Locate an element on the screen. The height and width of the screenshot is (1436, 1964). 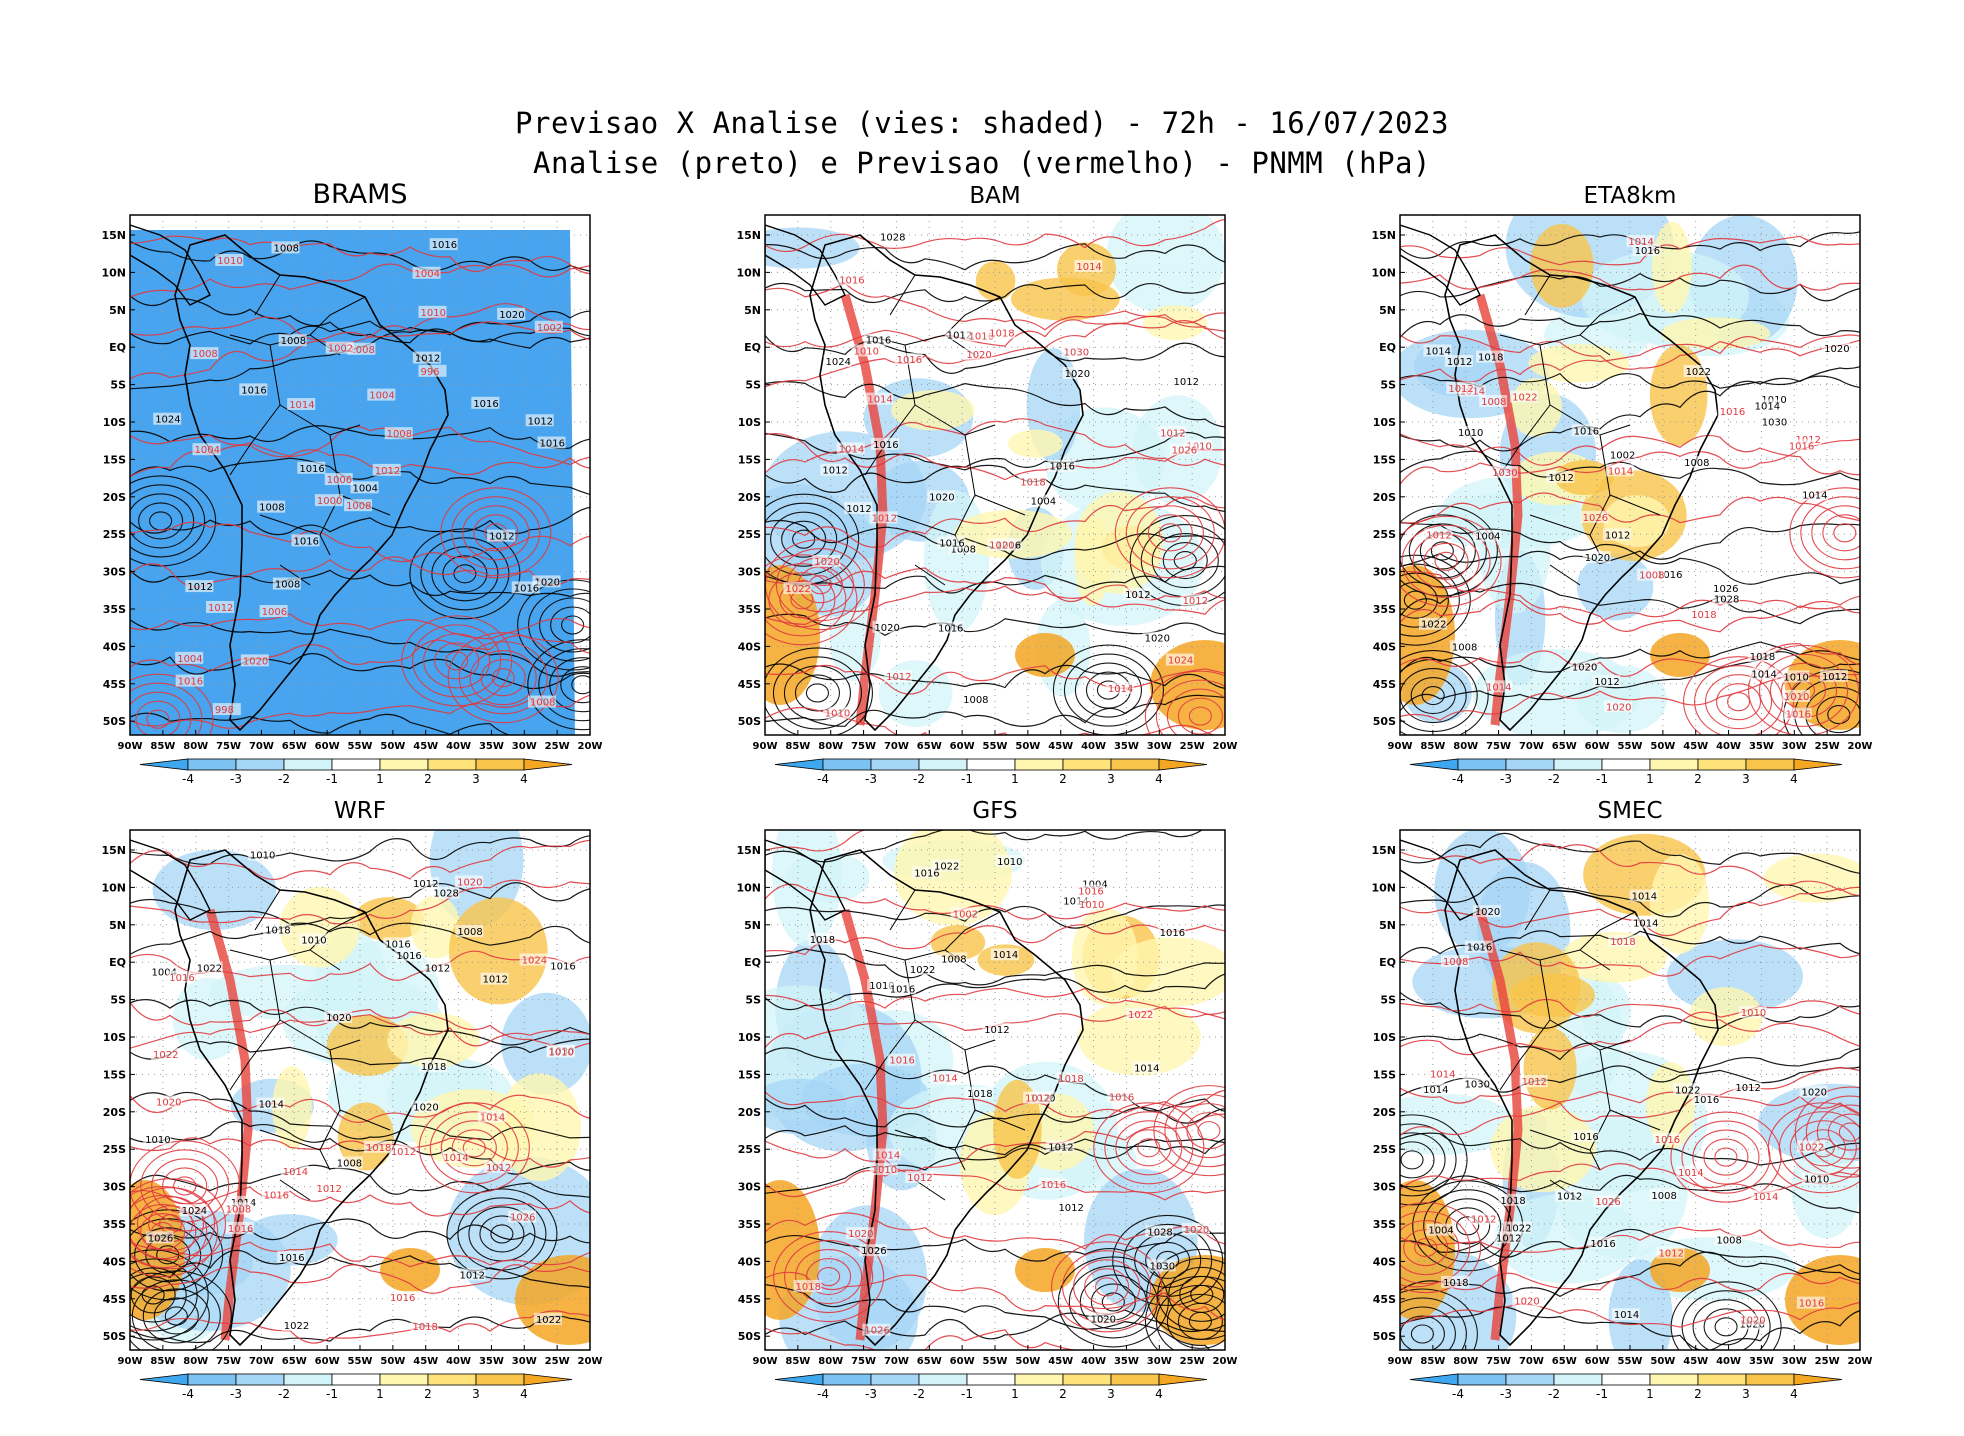
colorbar-label: 1 is located at coordinates (1650, 779).